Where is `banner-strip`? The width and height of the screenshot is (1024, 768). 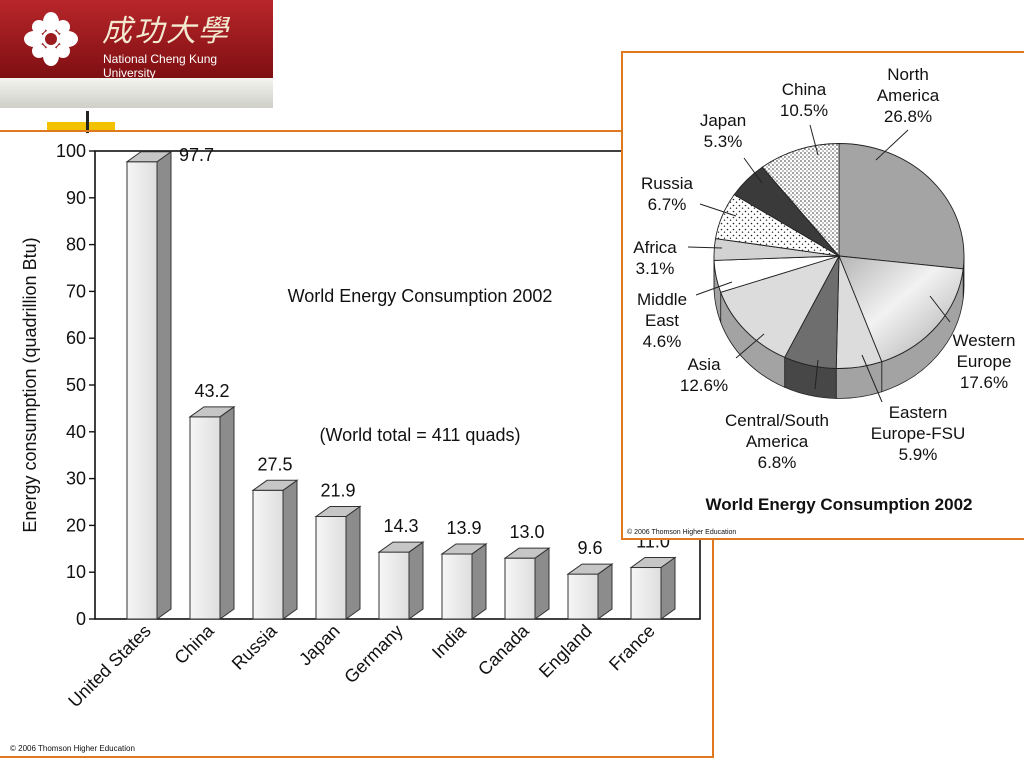 banner-strip is located at coordinates (136, 93).